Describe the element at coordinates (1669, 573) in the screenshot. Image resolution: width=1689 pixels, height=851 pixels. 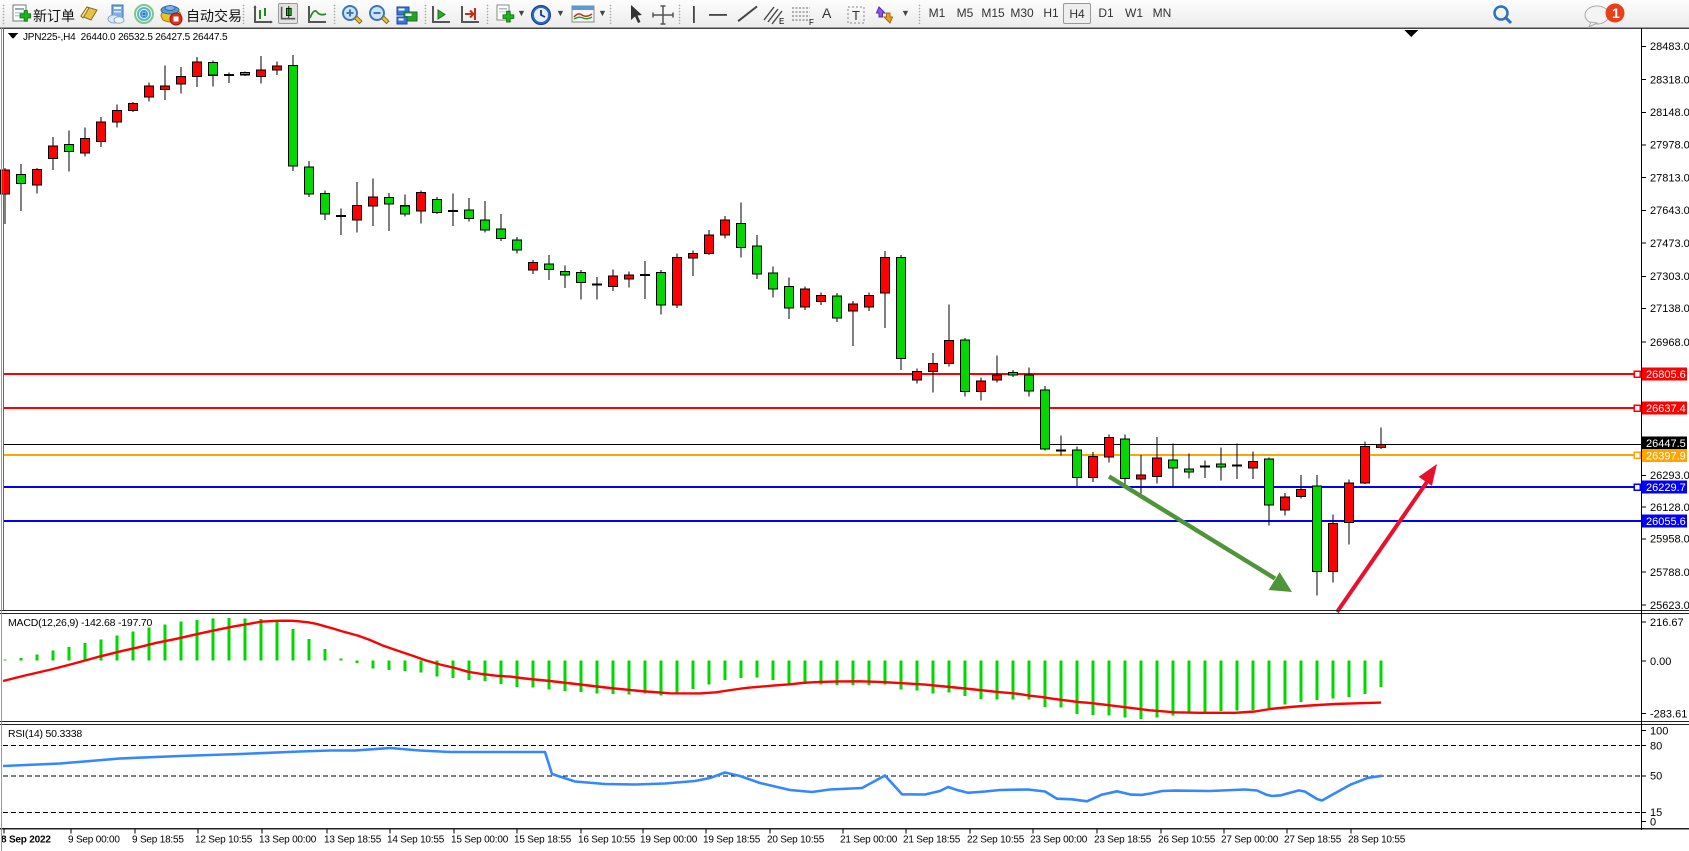
I see `svg-text: 25788.0` at that location.